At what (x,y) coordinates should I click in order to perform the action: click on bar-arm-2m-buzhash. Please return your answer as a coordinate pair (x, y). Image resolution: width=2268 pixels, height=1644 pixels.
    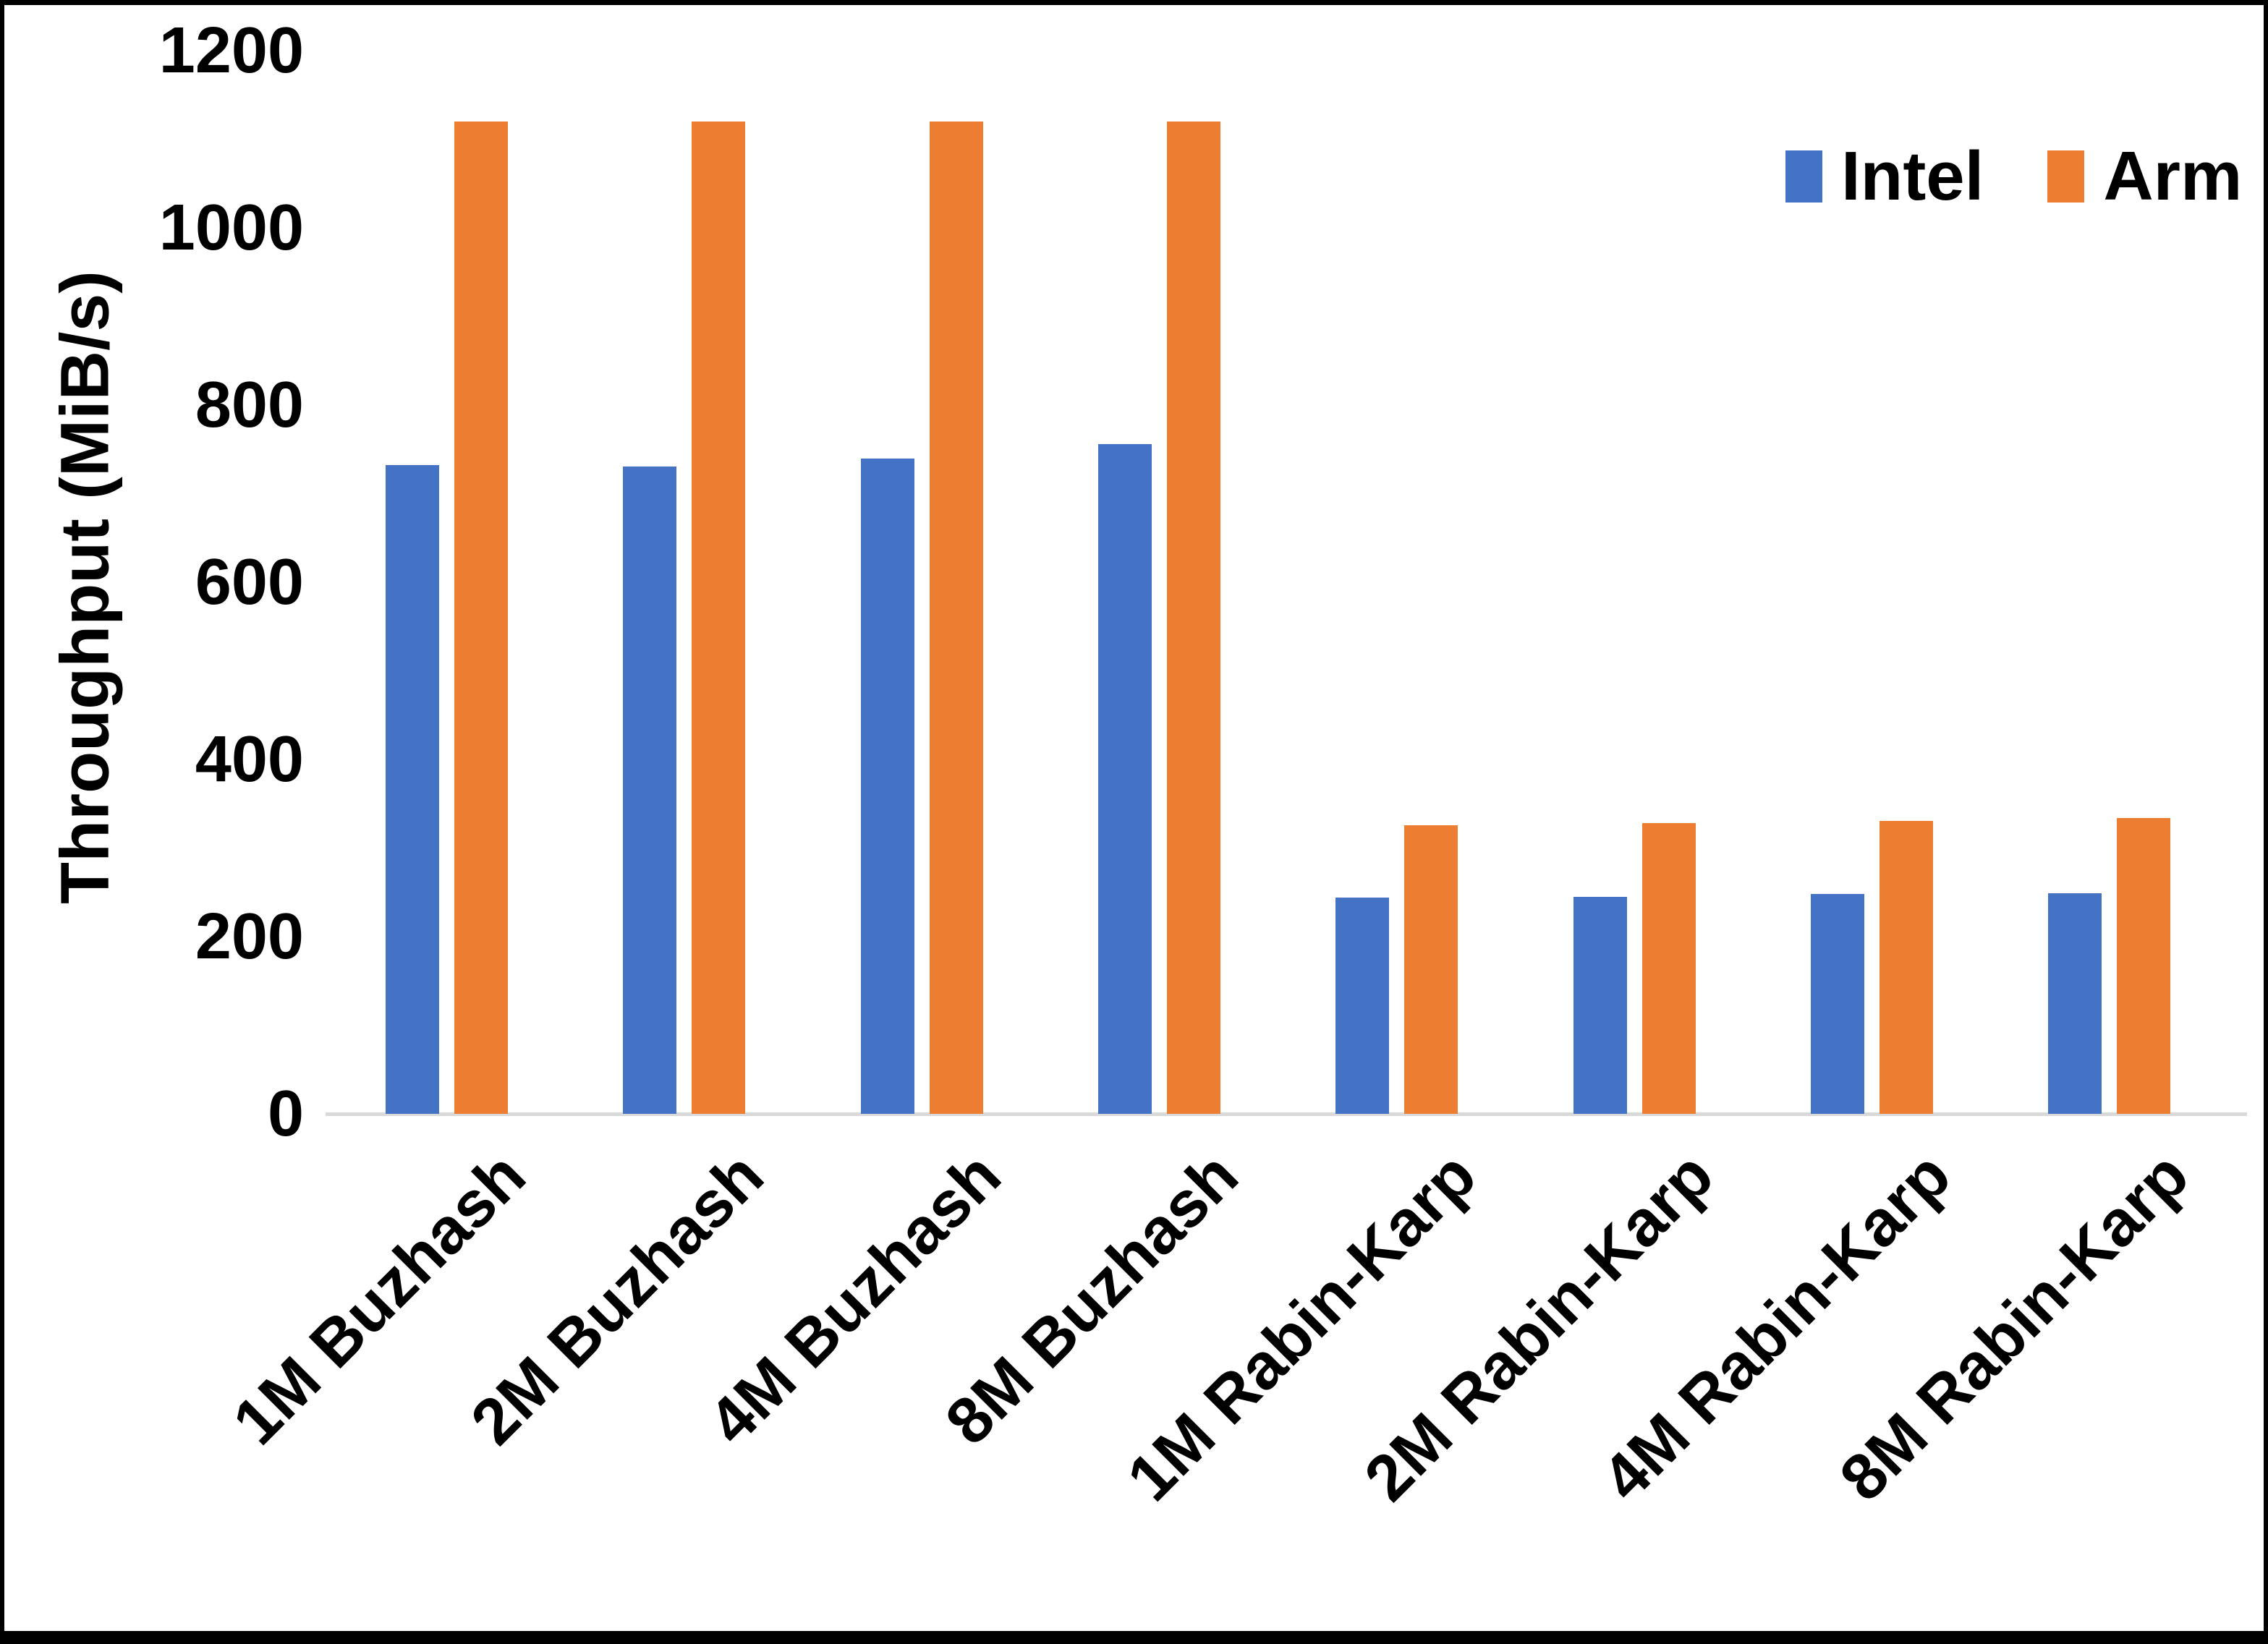
    Looking at the image, I should click on (719, 618).